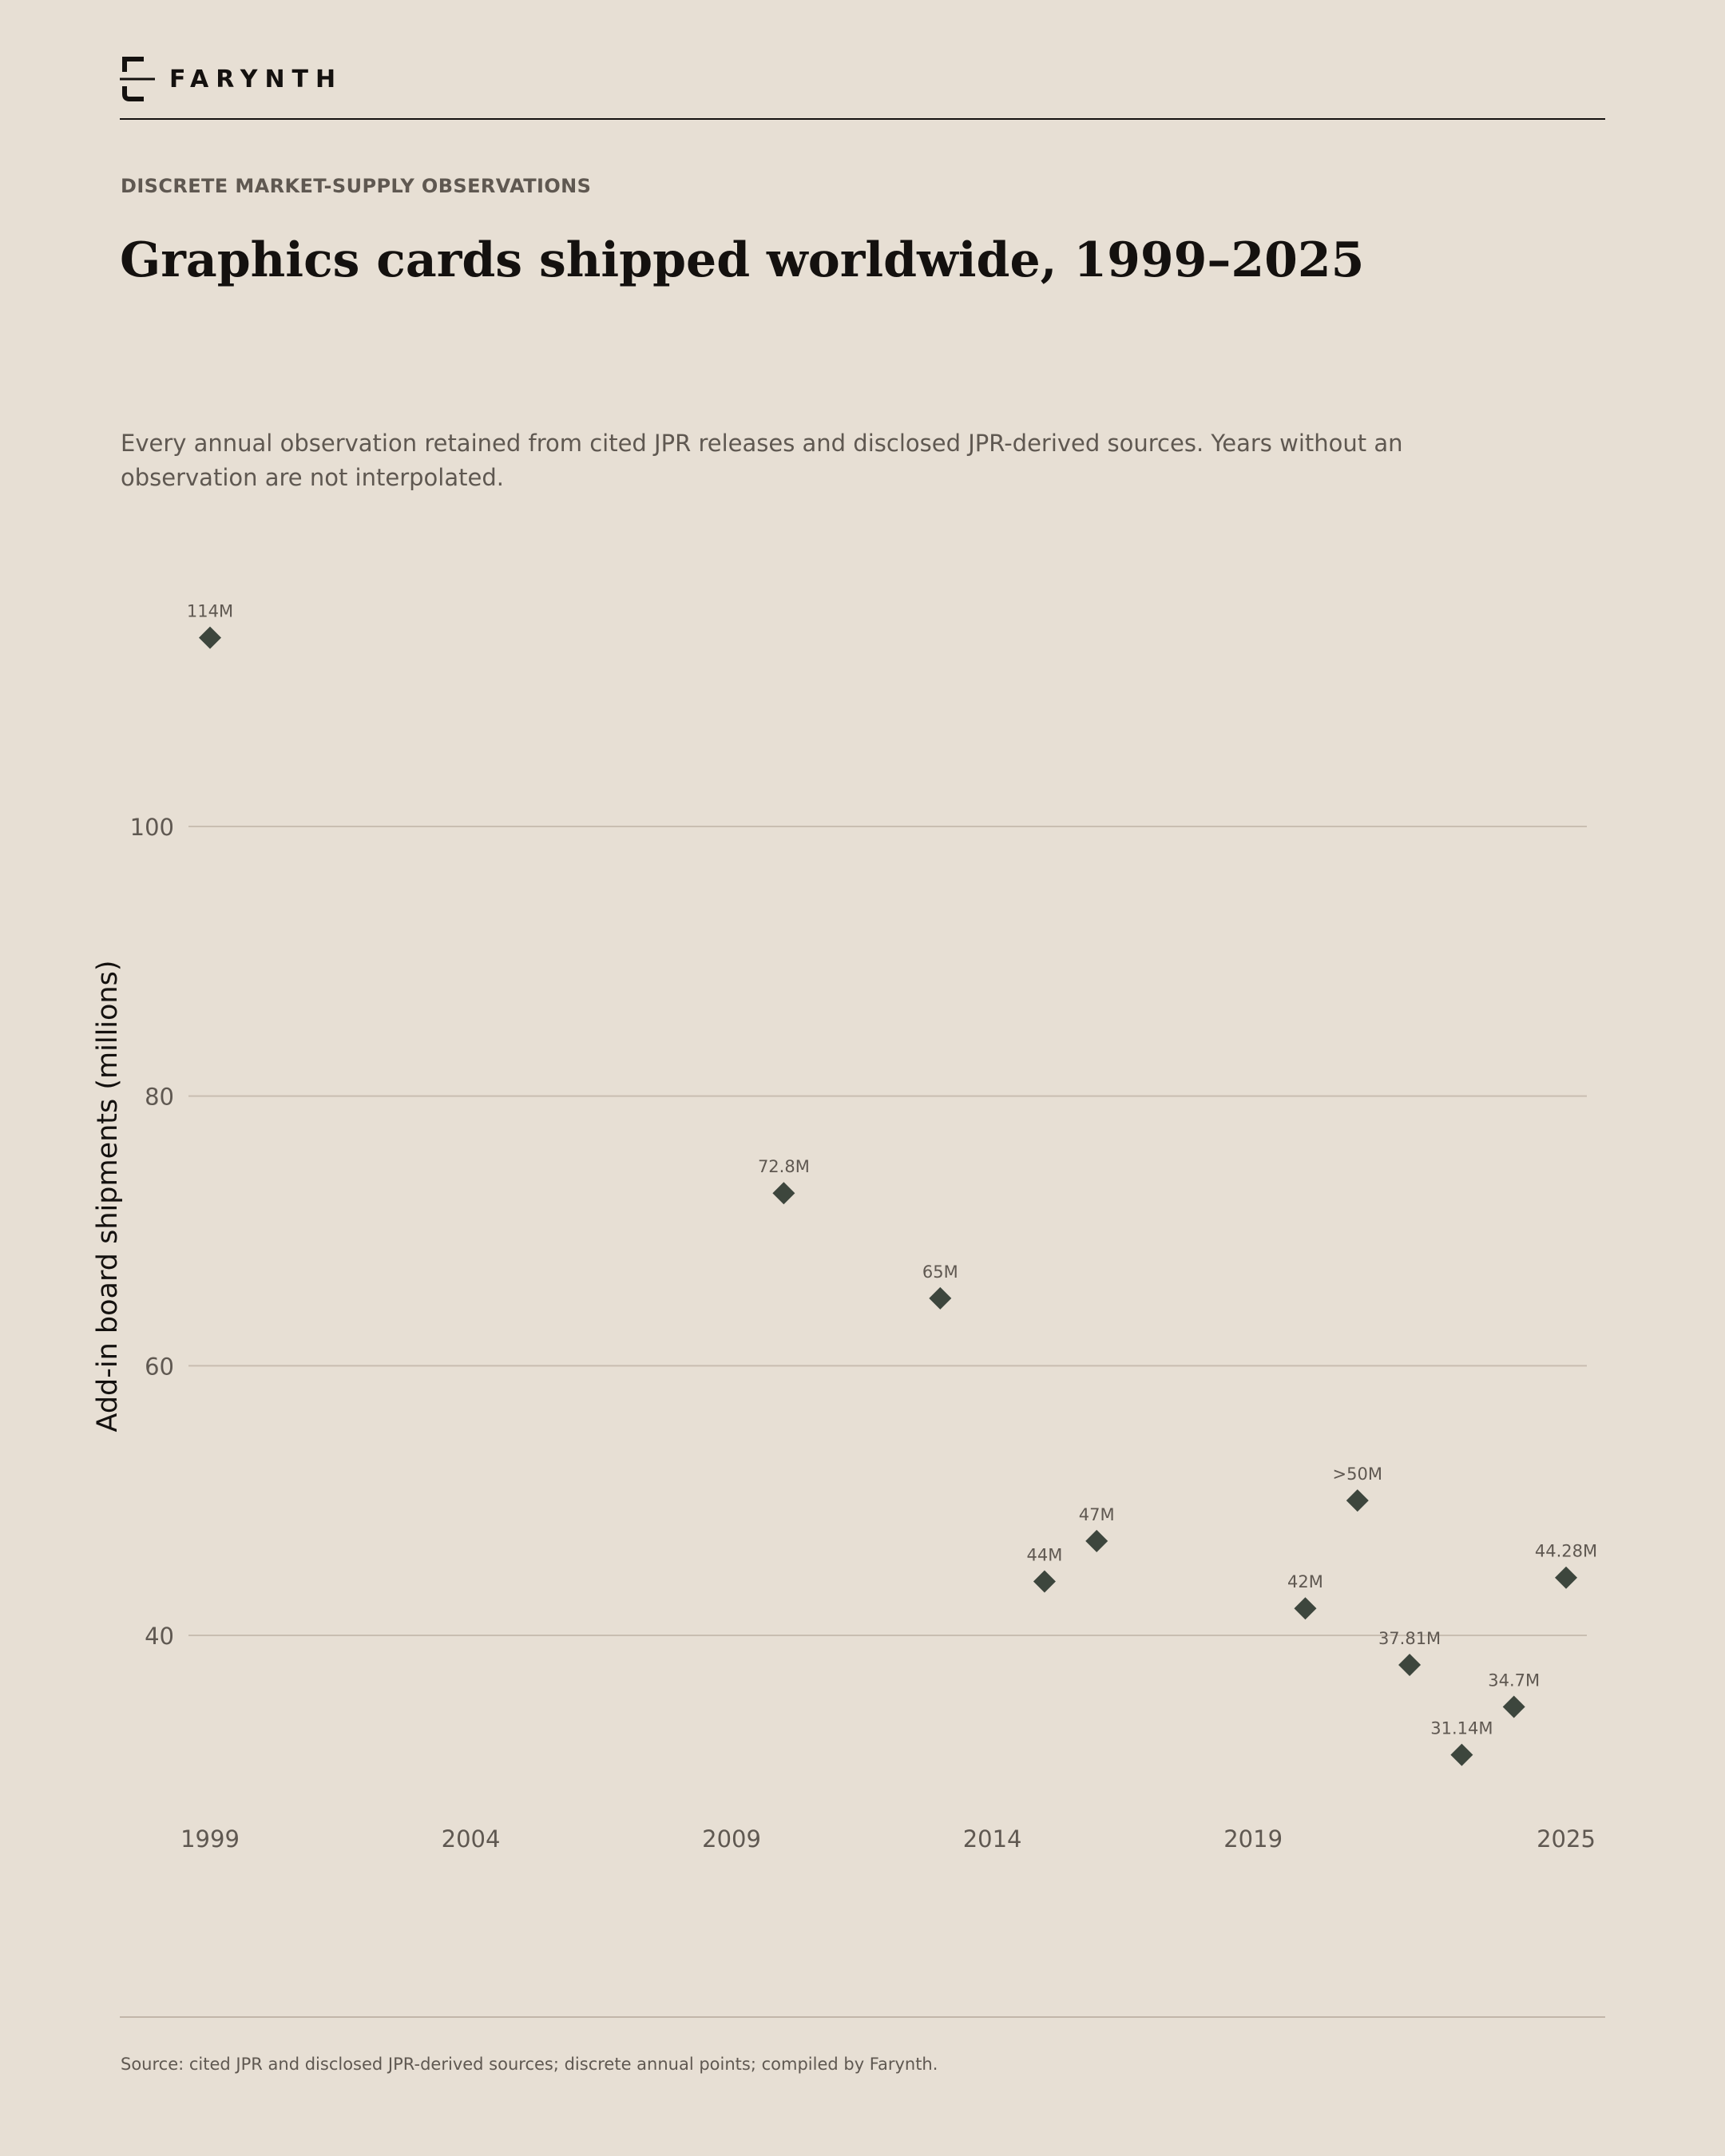  Describe the element at coordinates (1462, 1728) in the screenshot. I see `data-label: 31.14M` at that location.